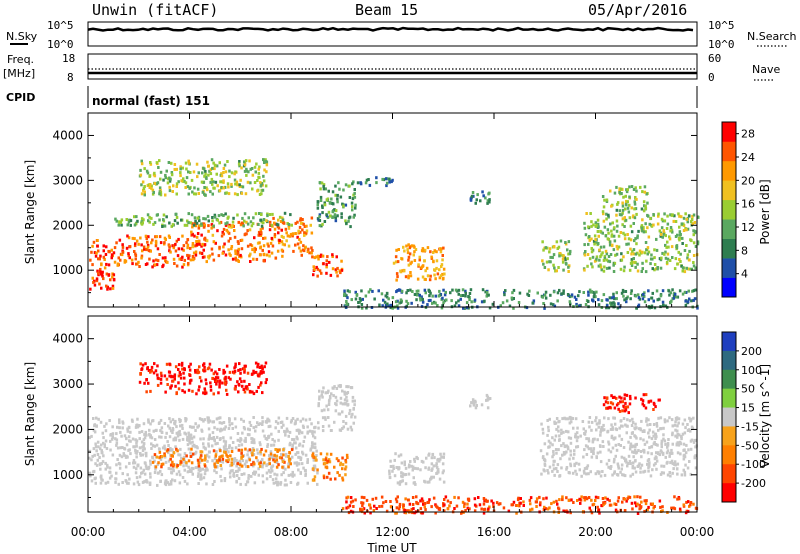 This screenshot has width=800, height=554. Describe the element at coordinates (750, 426) in the screenshot. I see `colorbar-tick-label: -15` at that location.